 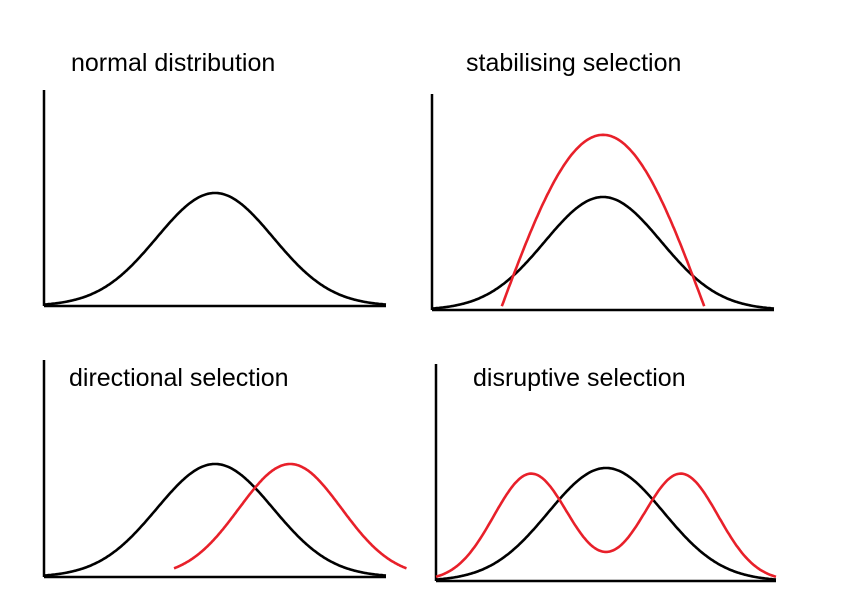 I want to click on title-directional-selection: directional selection, so click(x=179, y=378).